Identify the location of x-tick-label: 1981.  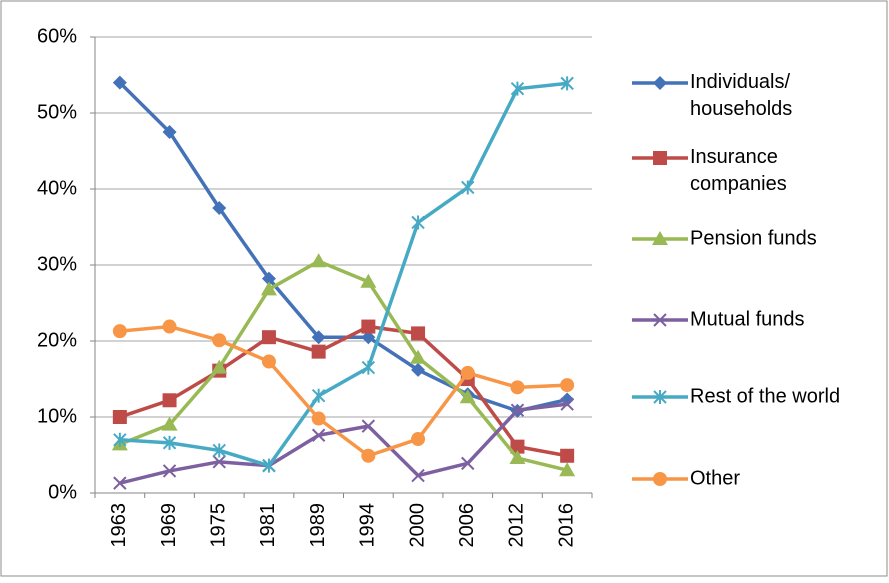
(268, 525).